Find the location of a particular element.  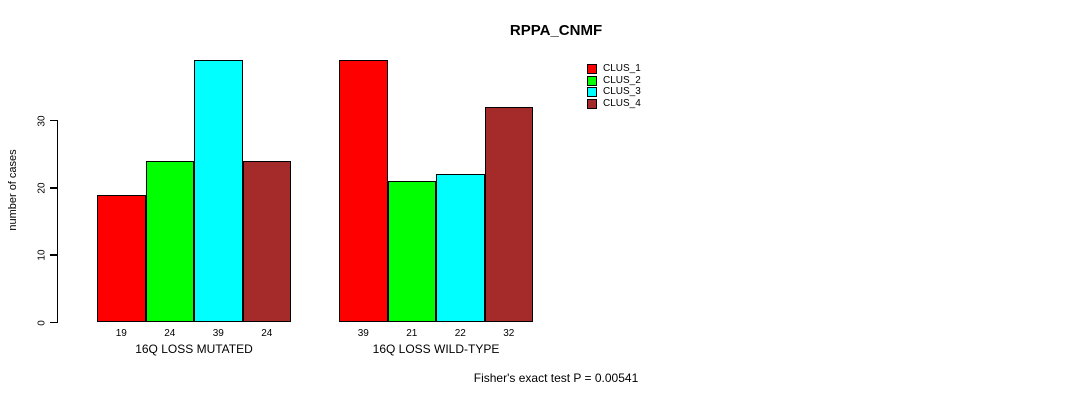

bar-clus_2-group1 is located at coordinates (169, 241).